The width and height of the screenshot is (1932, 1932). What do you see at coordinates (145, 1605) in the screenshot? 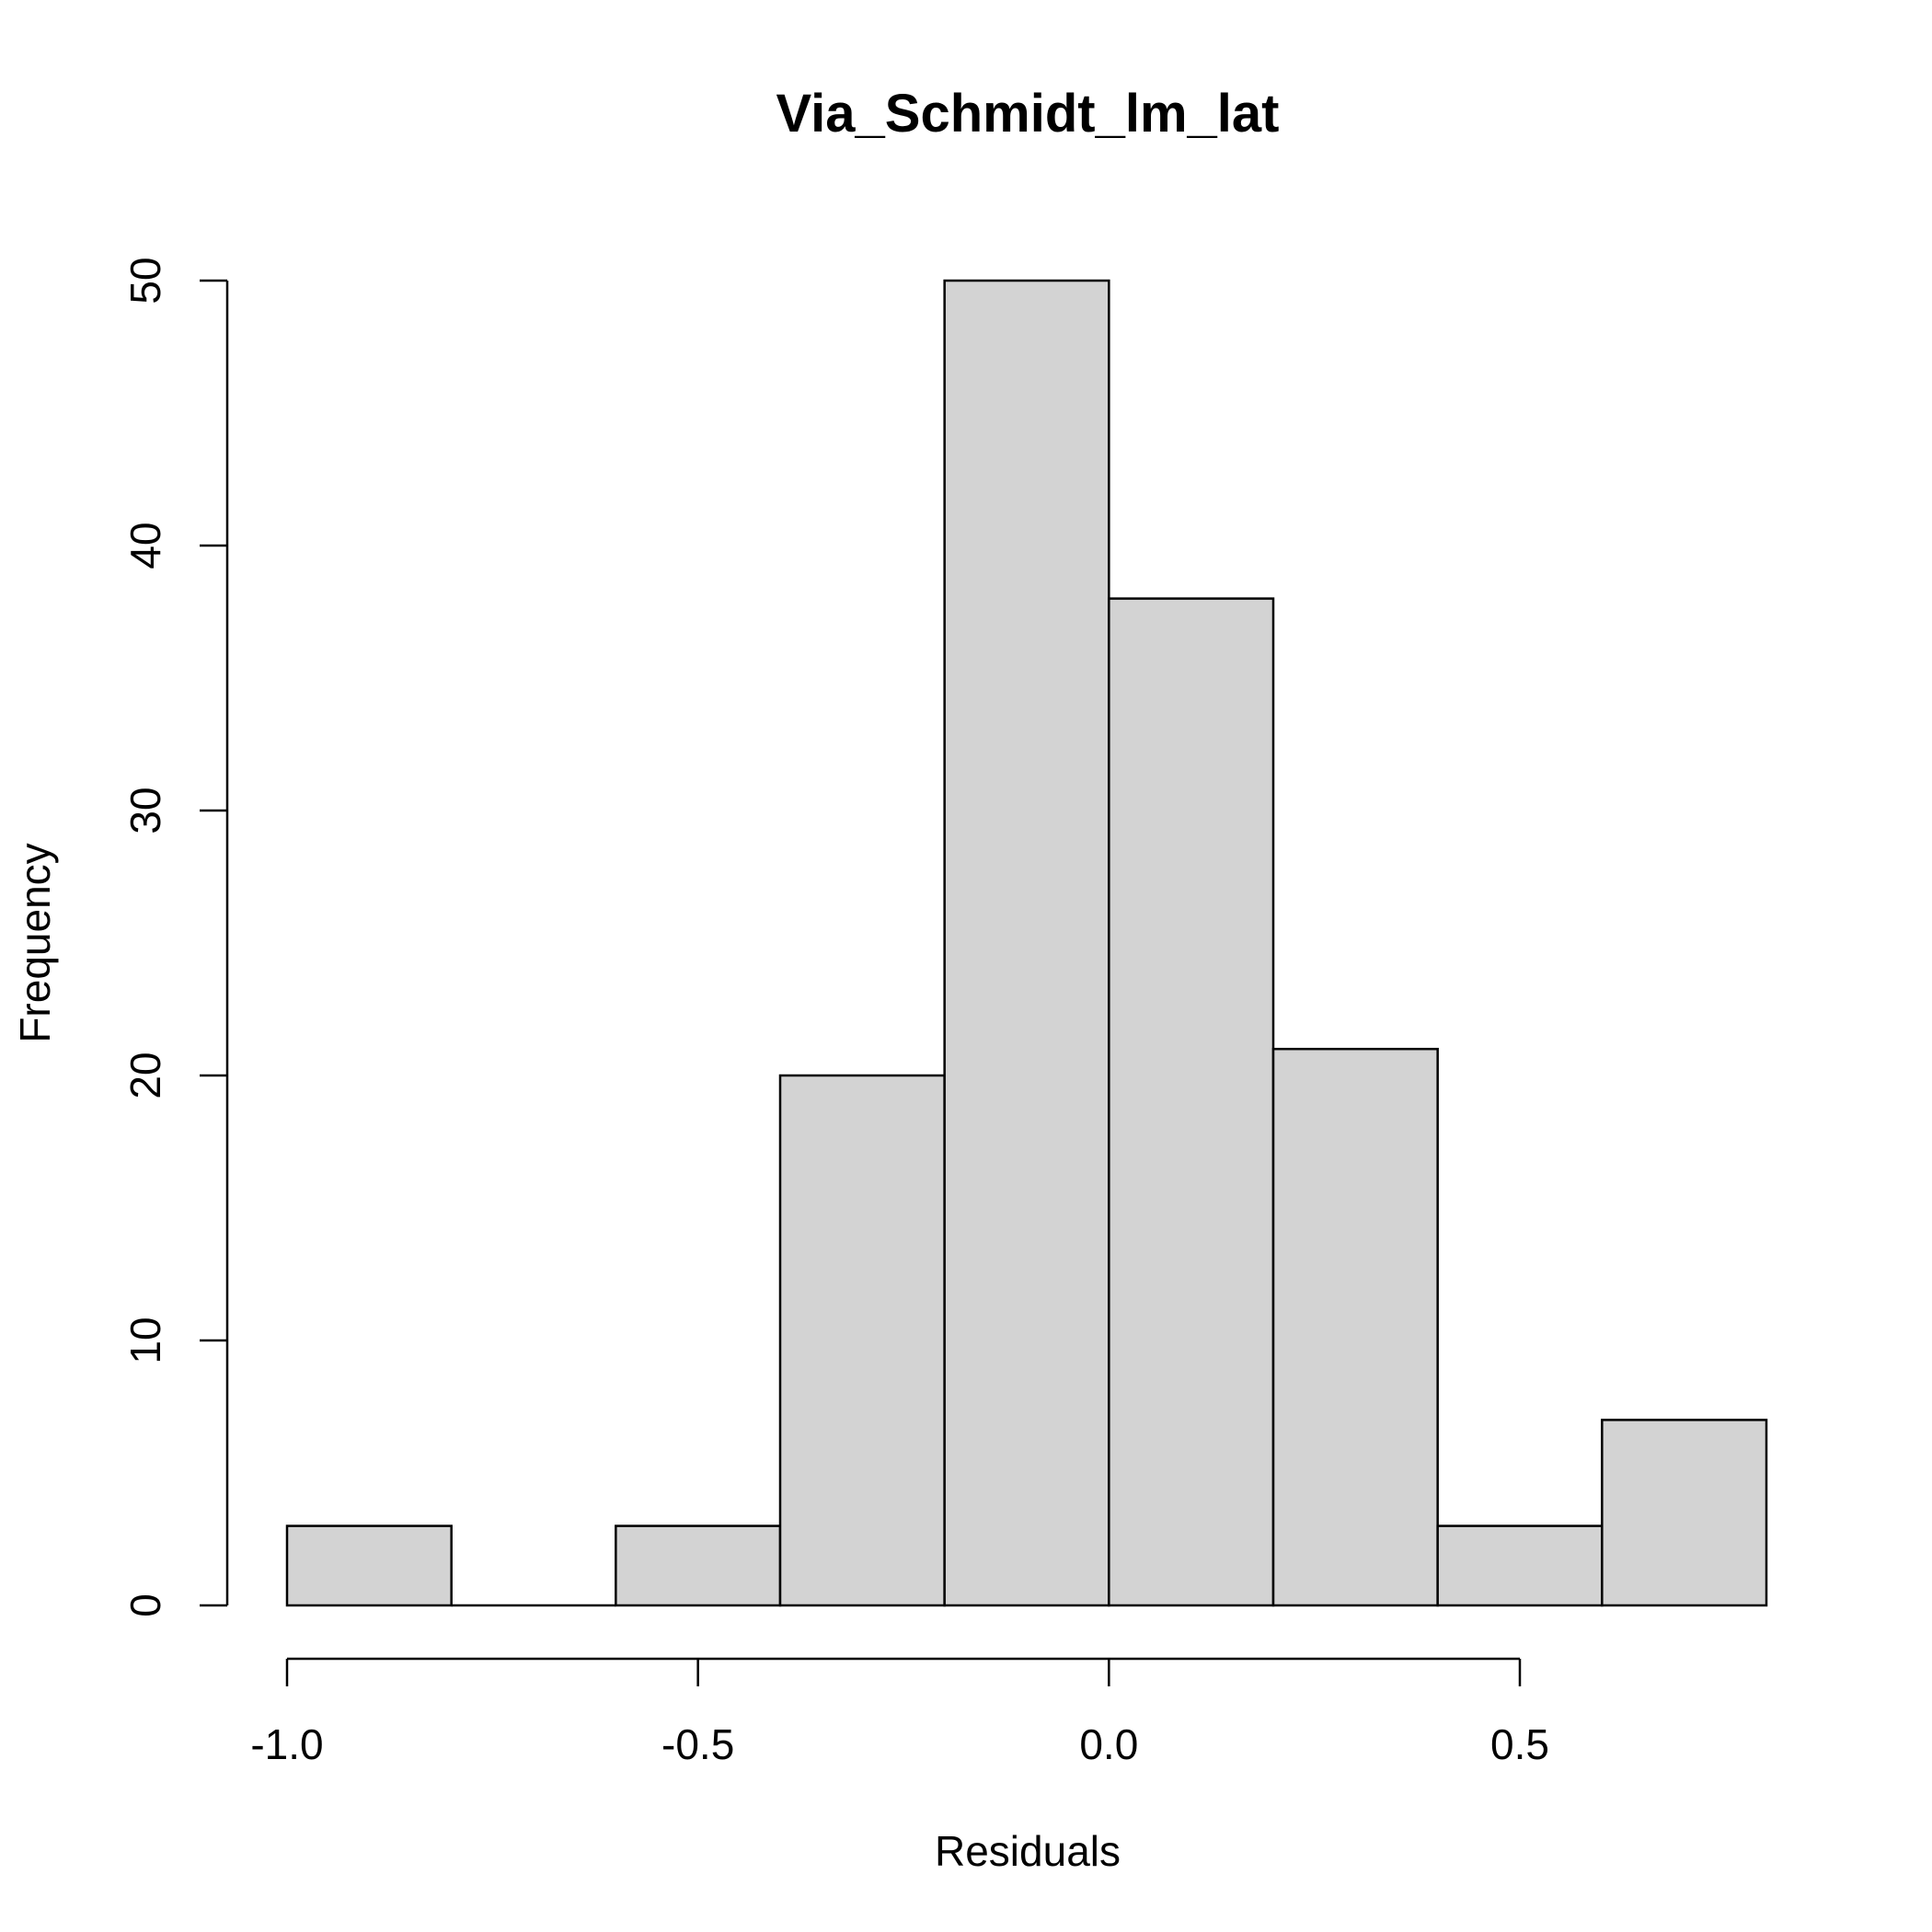
I see `y-tick-label-0: 0` at bounding box center [145, 1605].